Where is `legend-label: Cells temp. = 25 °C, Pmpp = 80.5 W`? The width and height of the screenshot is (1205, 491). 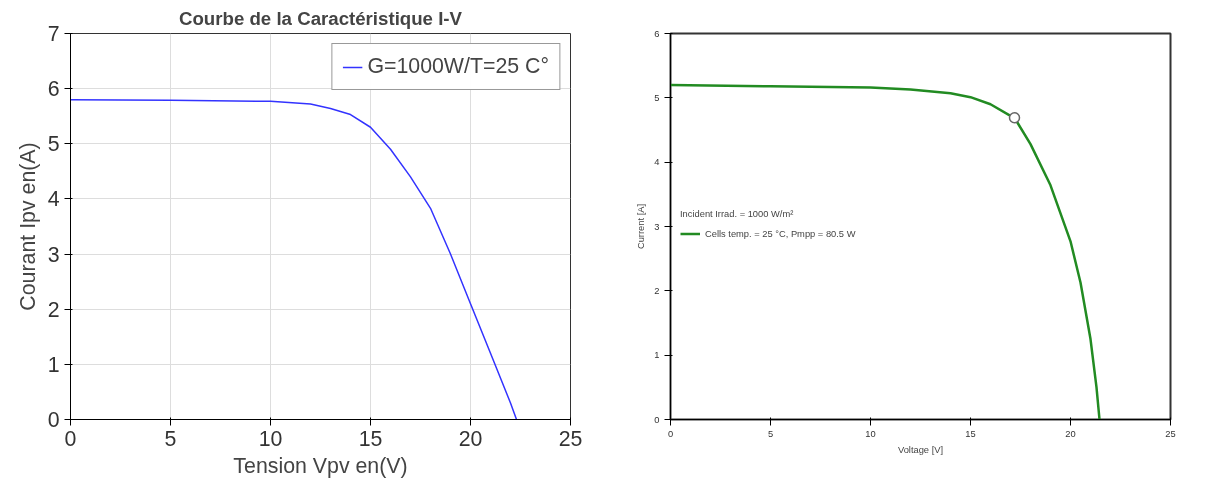
legend-label: Cells temp. = 25 °C, Pmpp = 80.5 W is located at coordinates (780, 233).